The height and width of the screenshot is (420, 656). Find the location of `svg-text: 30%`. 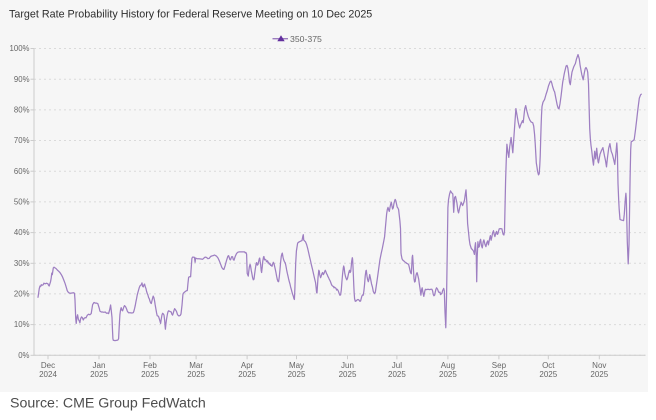

svg-text: 30% is located at coordinates (22, 263).